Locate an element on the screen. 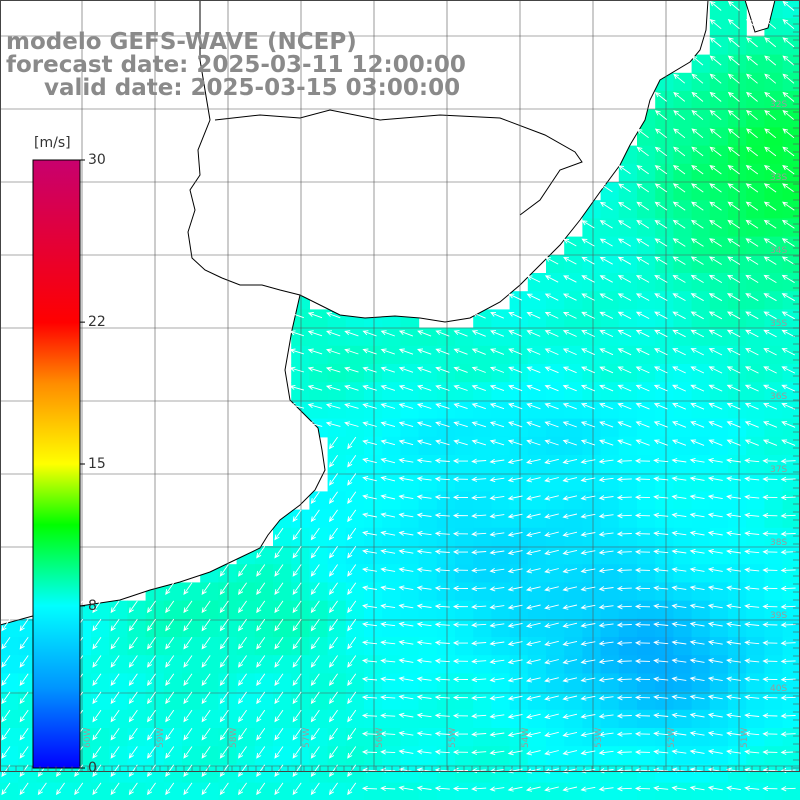 The height and width of the screenshot is (800, 800). coastline-segment is located at coordinates (398, 162).